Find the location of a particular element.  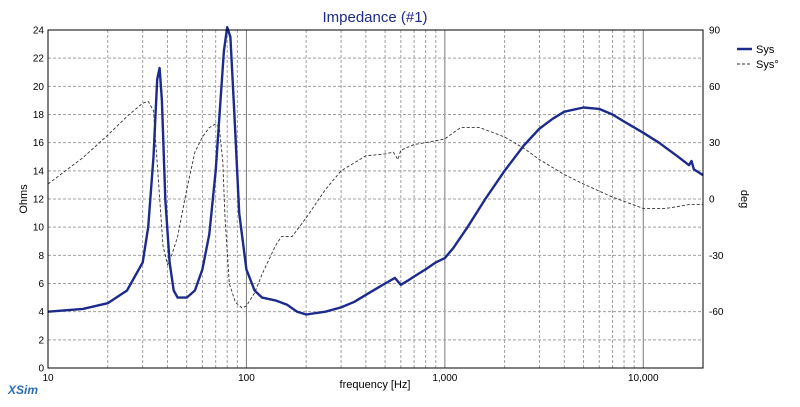

x-tick-label: 10 is located at coordinates (48, 378).